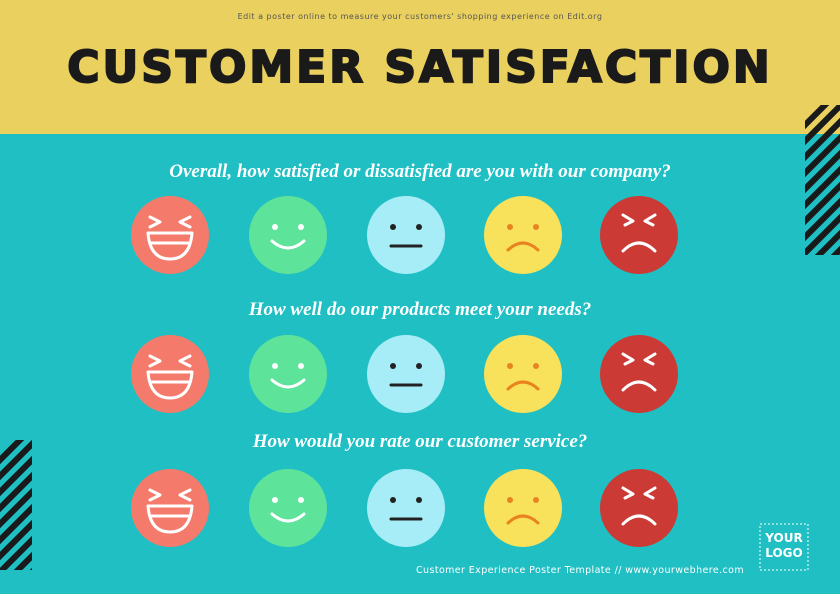 The height and width of the screenshot is (594, 840). I want to click on logo-text: LOGO, so click(783, 553).